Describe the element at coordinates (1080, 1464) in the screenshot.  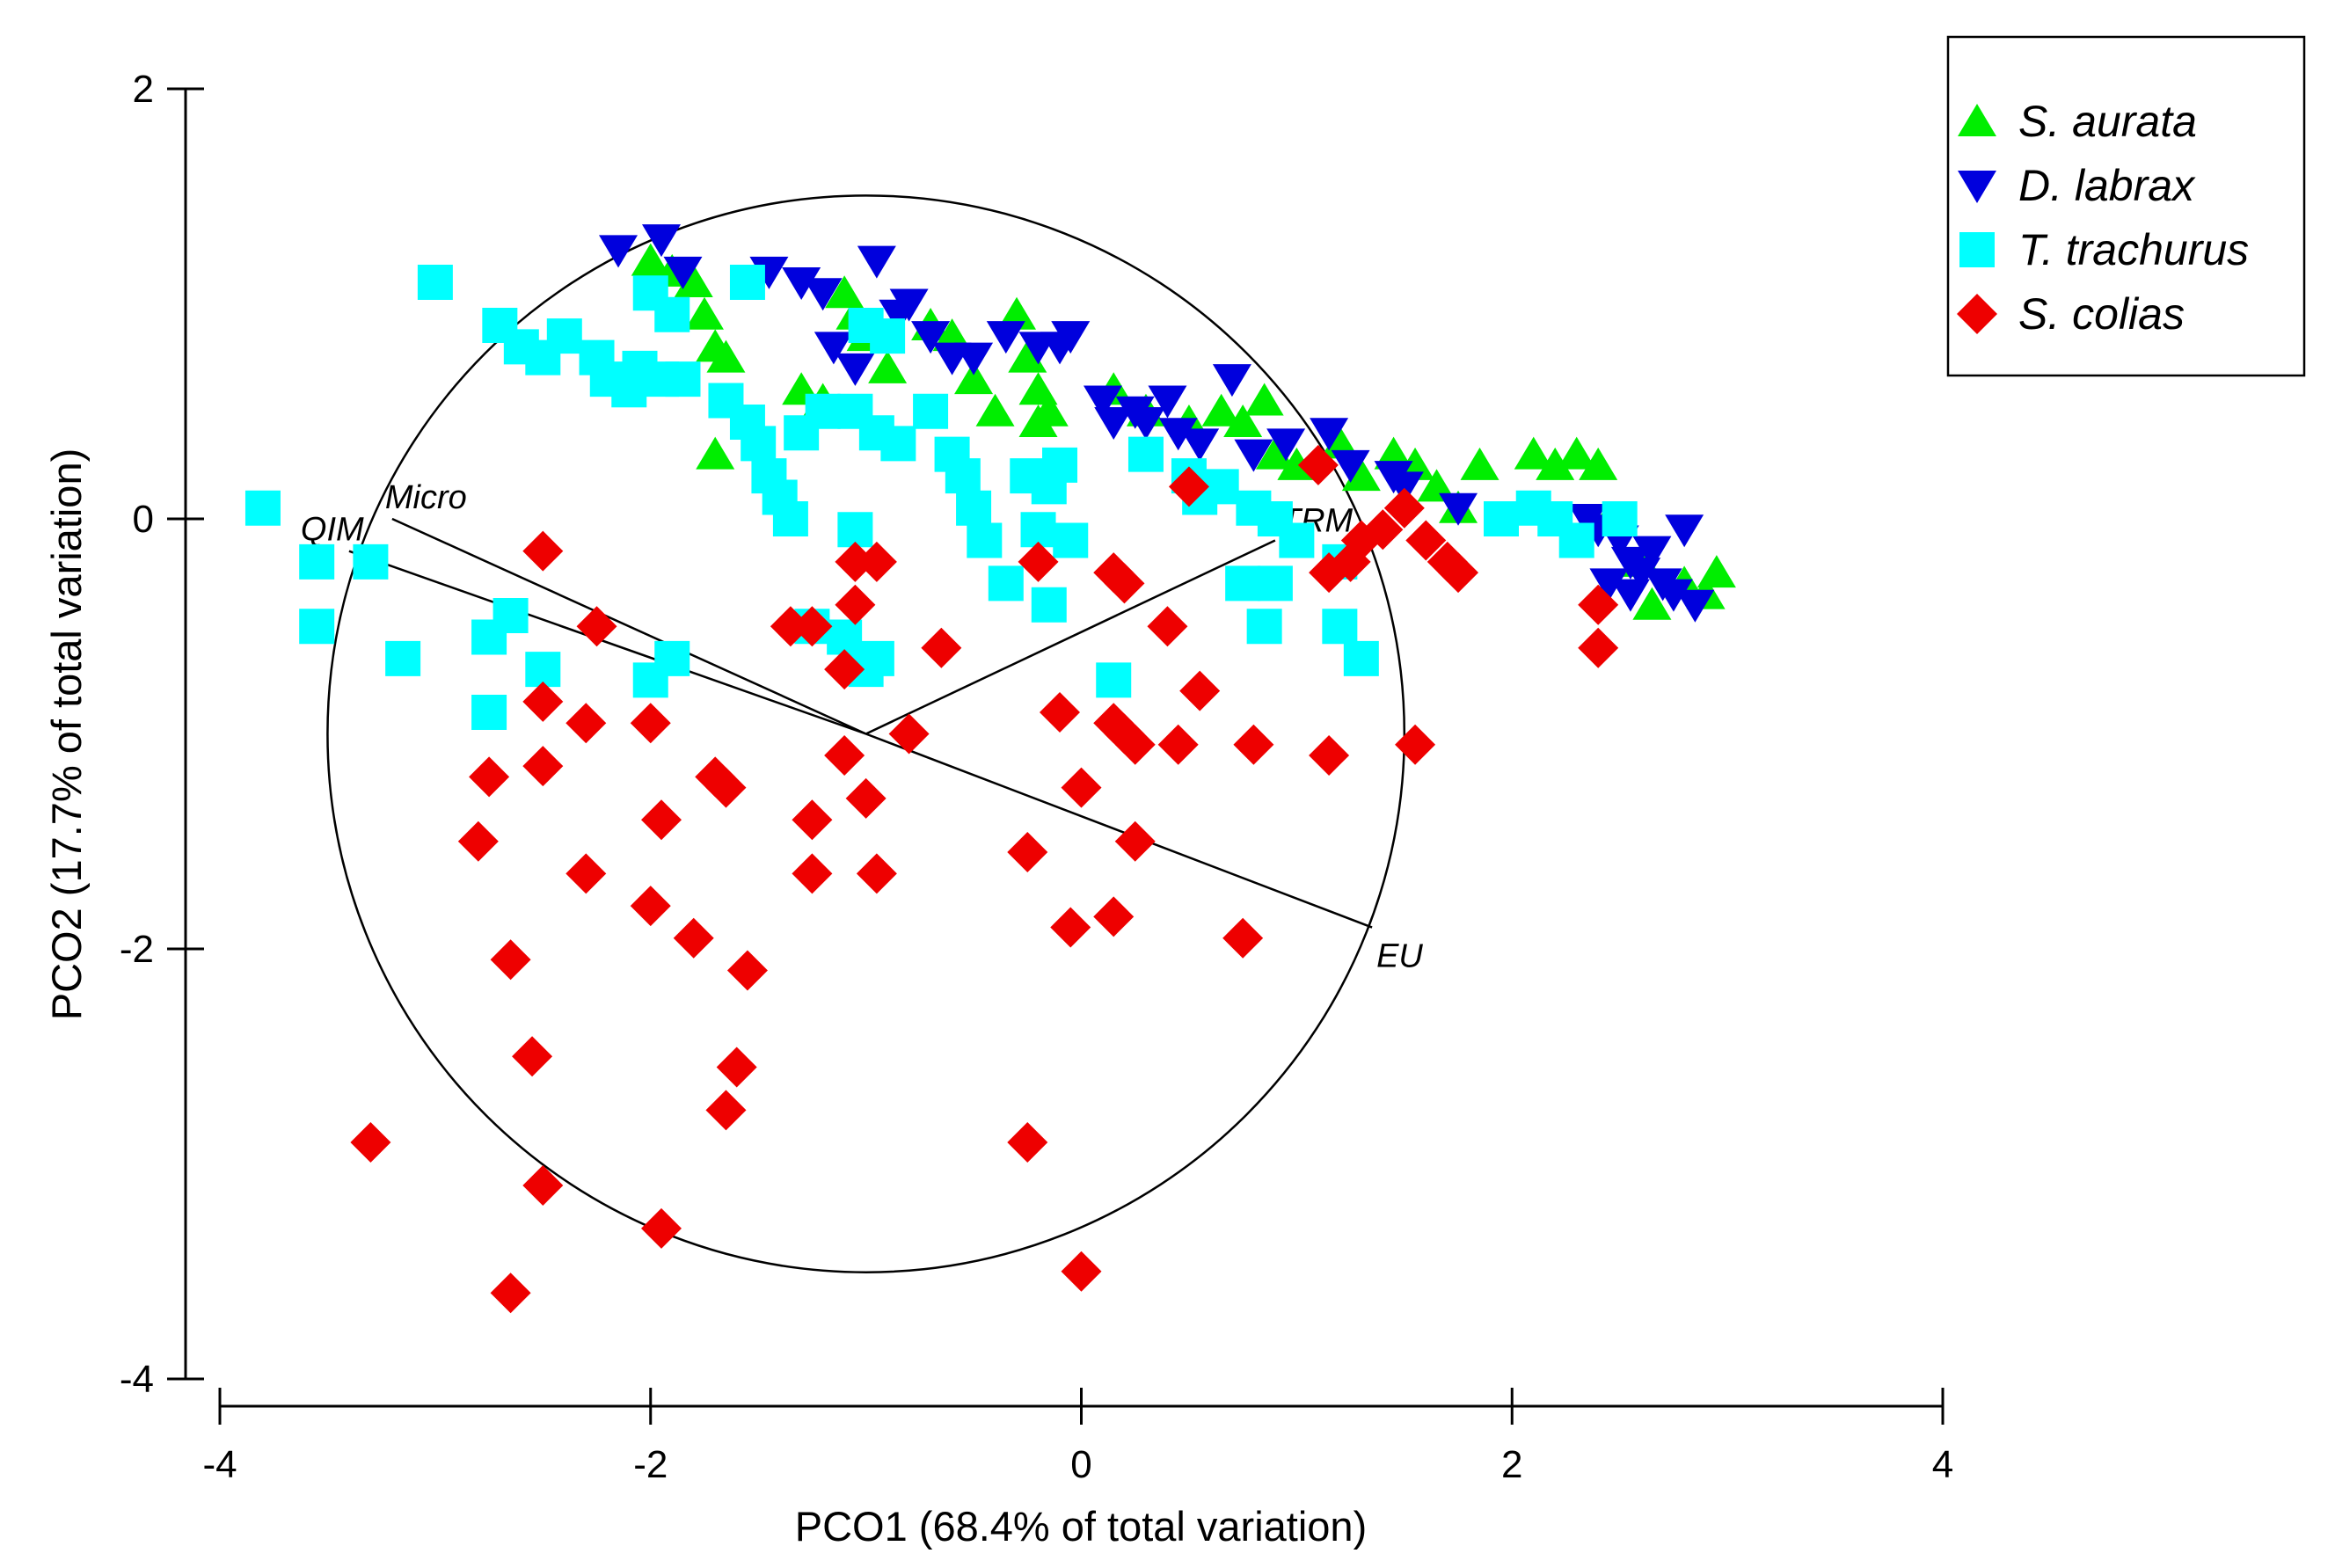
I see `x-tick-label: 0` at that location.